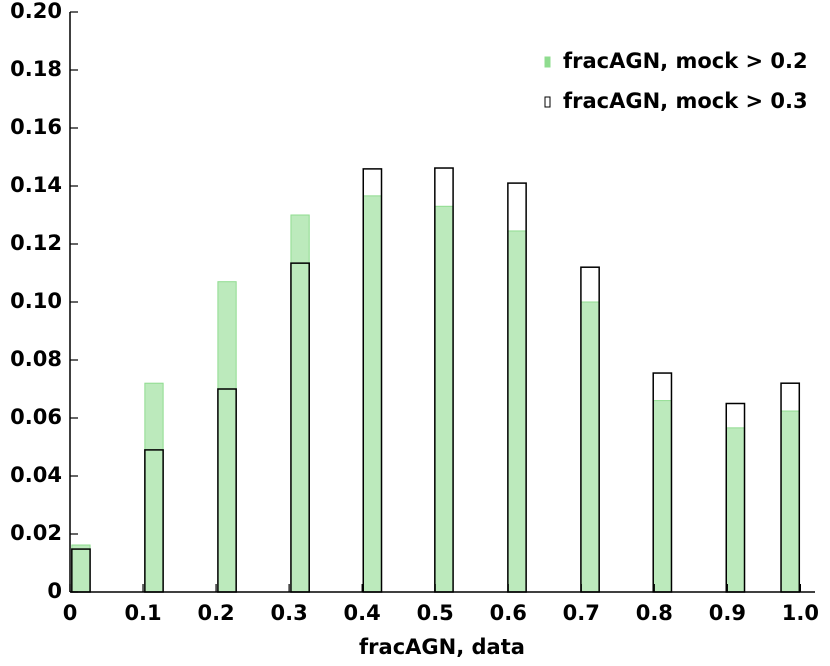 The image size is (830, 666). Describe the element at coordinates (685, 101) in the screenshot. I see `legend-label: fracAGN, mock > 0.3` at that location.